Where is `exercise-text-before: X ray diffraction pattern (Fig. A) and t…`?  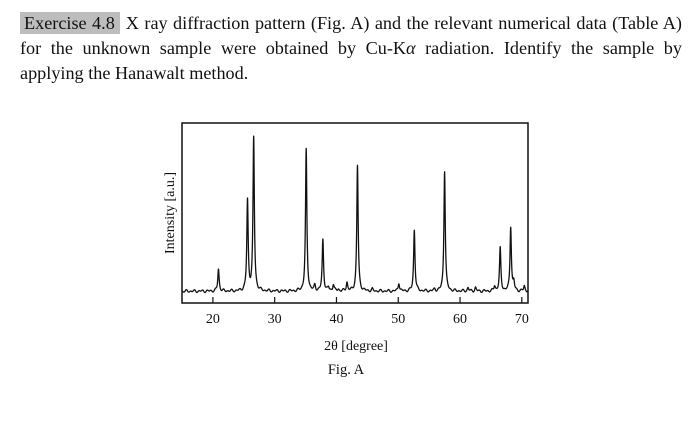
exercise-text-before: X ray diffraction pattern (Fig. A) and t… is located at coordinates (351, 35).